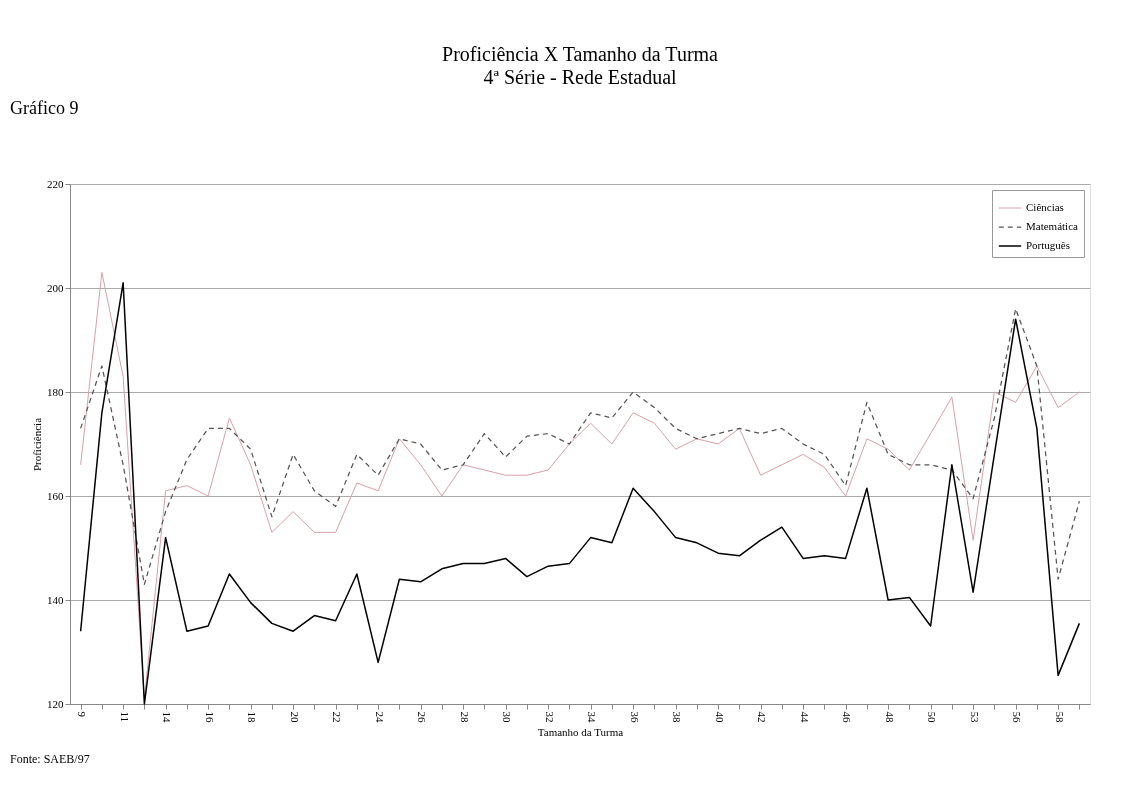 This screenshot has height=812, width=1126. Describe the element at coordinates (932, 717) in the screenshot. I see `x-tick-label: 50` at that location.